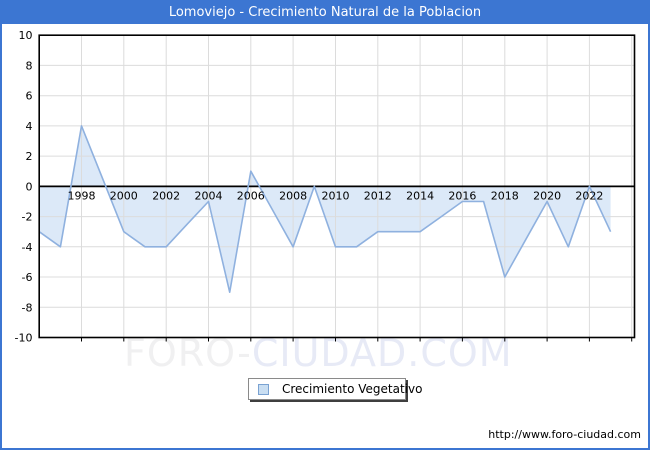 The width and height of the screenshot is (650, 450). What do you see at coordinates (564, 434) in the screenshot?
I see `footer-url: http://www.foro-ciudad.com` at bounding box center [564, 434].